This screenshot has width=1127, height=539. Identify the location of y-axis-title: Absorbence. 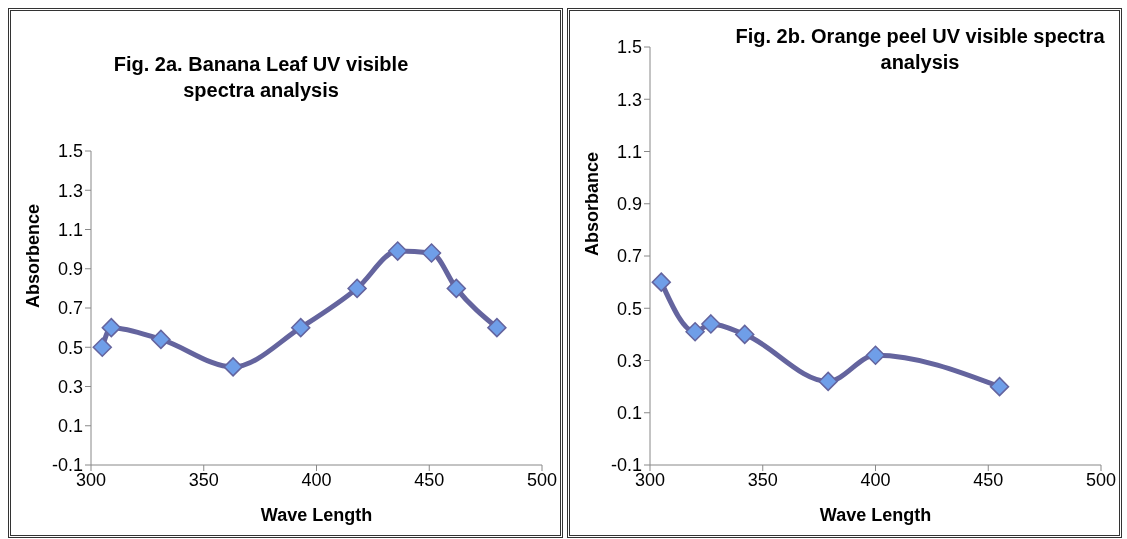
(33, 255).